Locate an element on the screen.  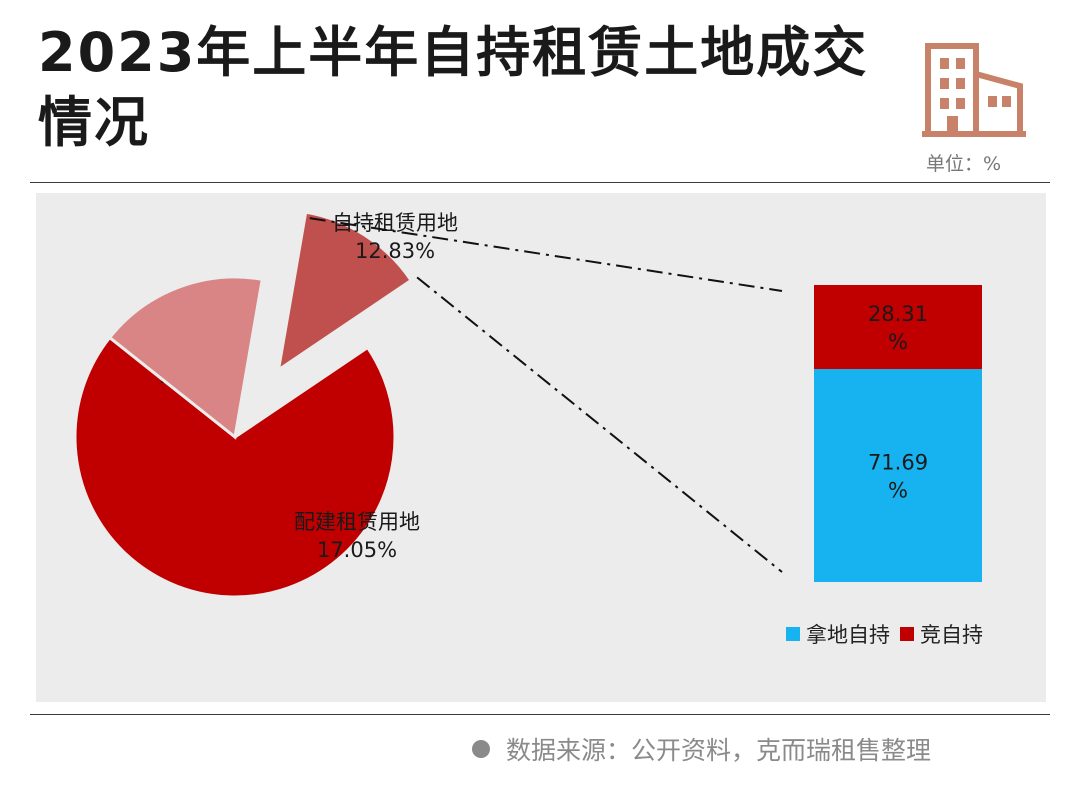
legend-item-nadi: 拿地自持 is located at coordinates (838, 634).